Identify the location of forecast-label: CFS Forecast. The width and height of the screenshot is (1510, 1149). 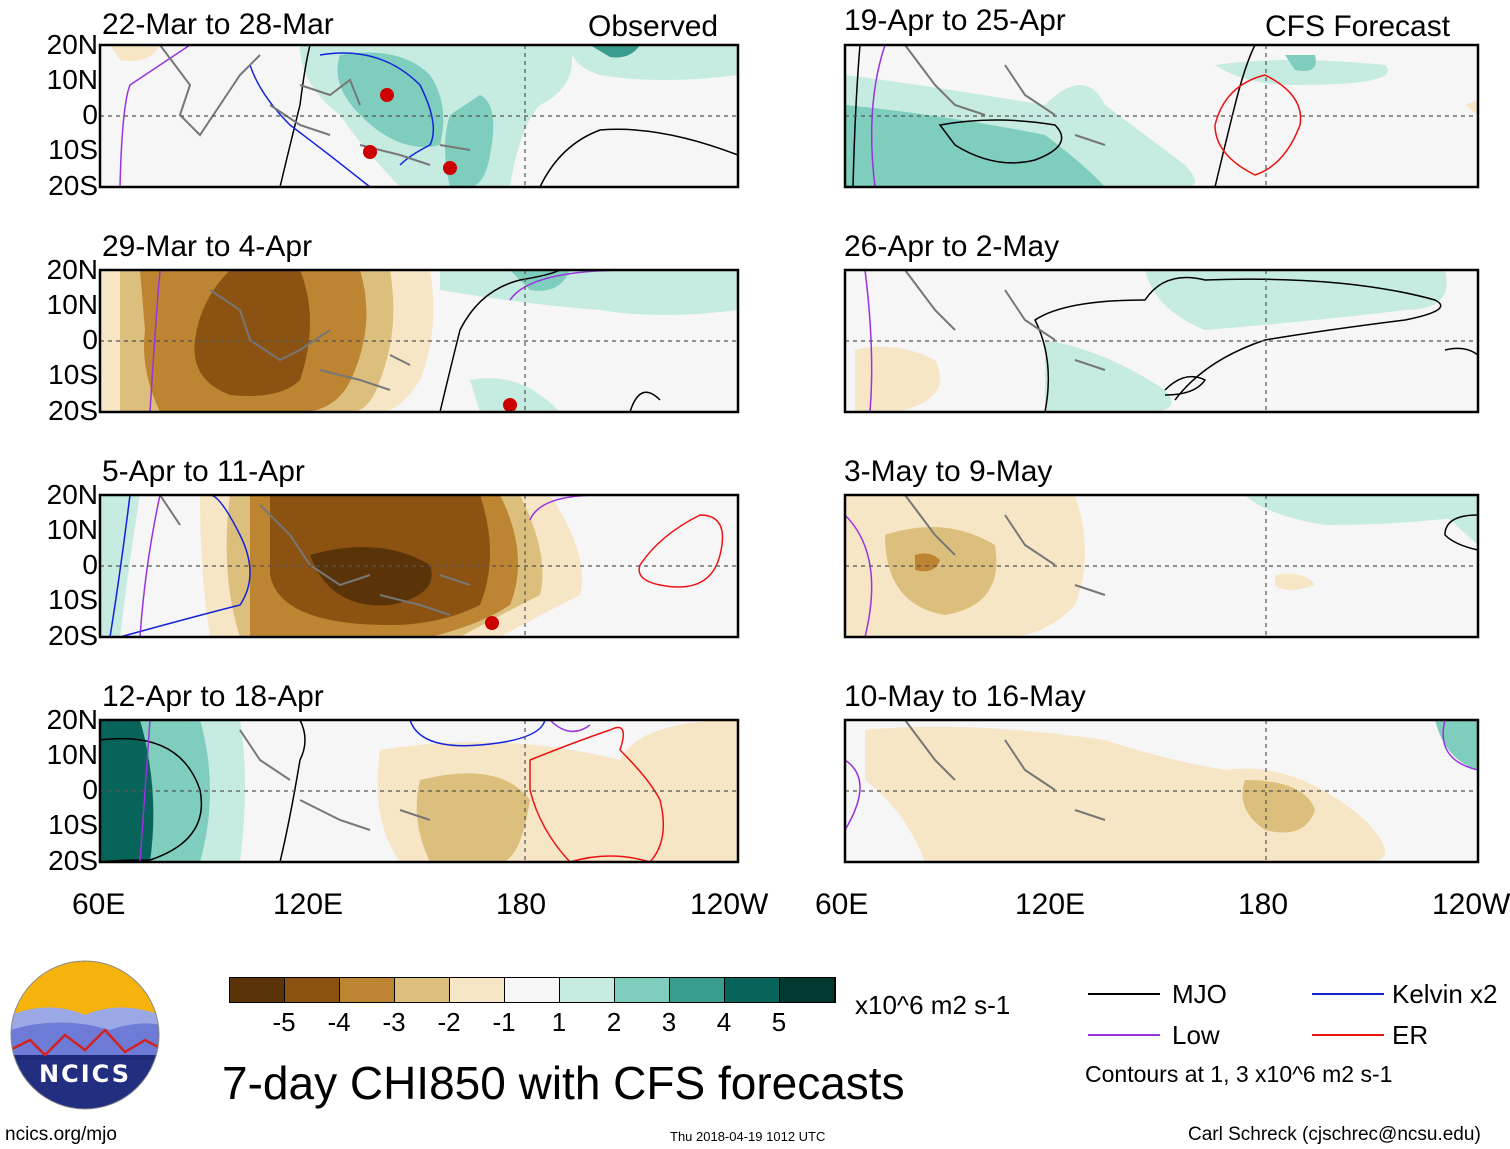
(1358, 26).